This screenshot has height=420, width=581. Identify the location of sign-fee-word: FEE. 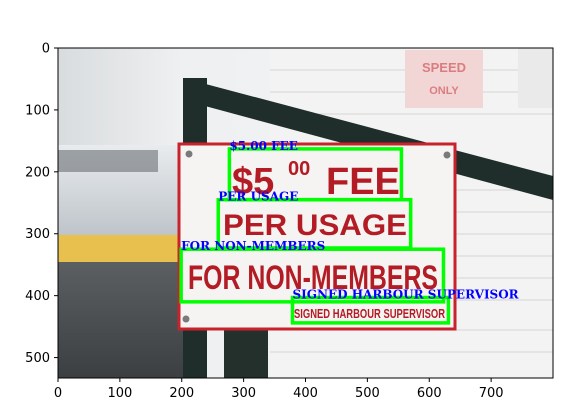
(363, 182).